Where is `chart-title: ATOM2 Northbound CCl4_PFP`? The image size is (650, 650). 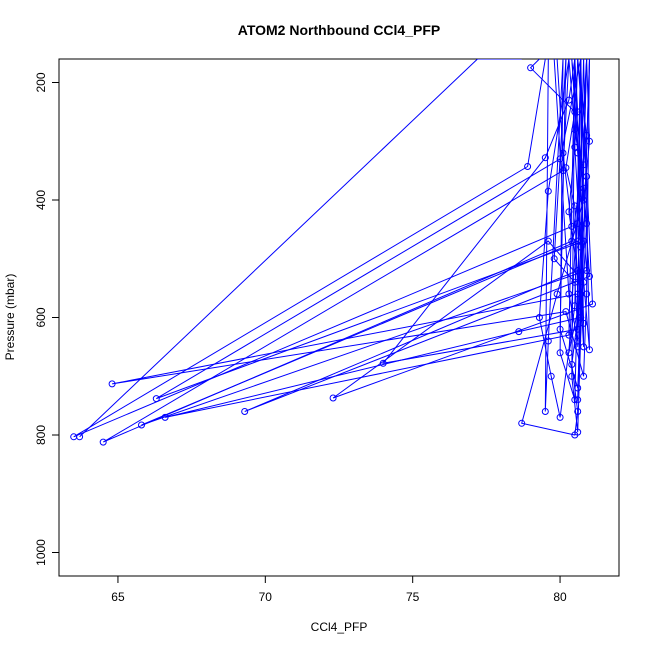
chart-title: ATOM2 Northbound CCl4_PFP is located at coordinates (339, 30).